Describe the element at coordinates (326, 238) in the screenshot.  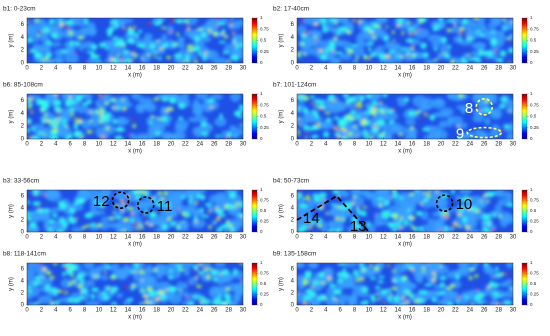
I see `x-tick-label: 4` at that location.